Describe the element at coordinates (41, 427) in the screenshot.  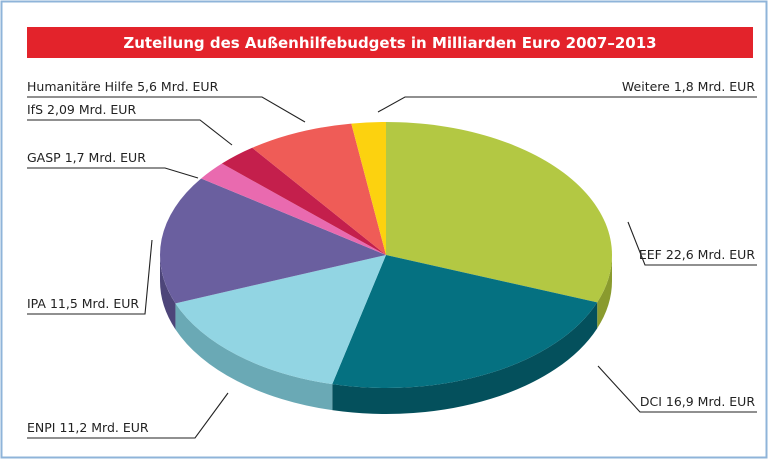
I see `slice-label-name: ENPI` at that location.